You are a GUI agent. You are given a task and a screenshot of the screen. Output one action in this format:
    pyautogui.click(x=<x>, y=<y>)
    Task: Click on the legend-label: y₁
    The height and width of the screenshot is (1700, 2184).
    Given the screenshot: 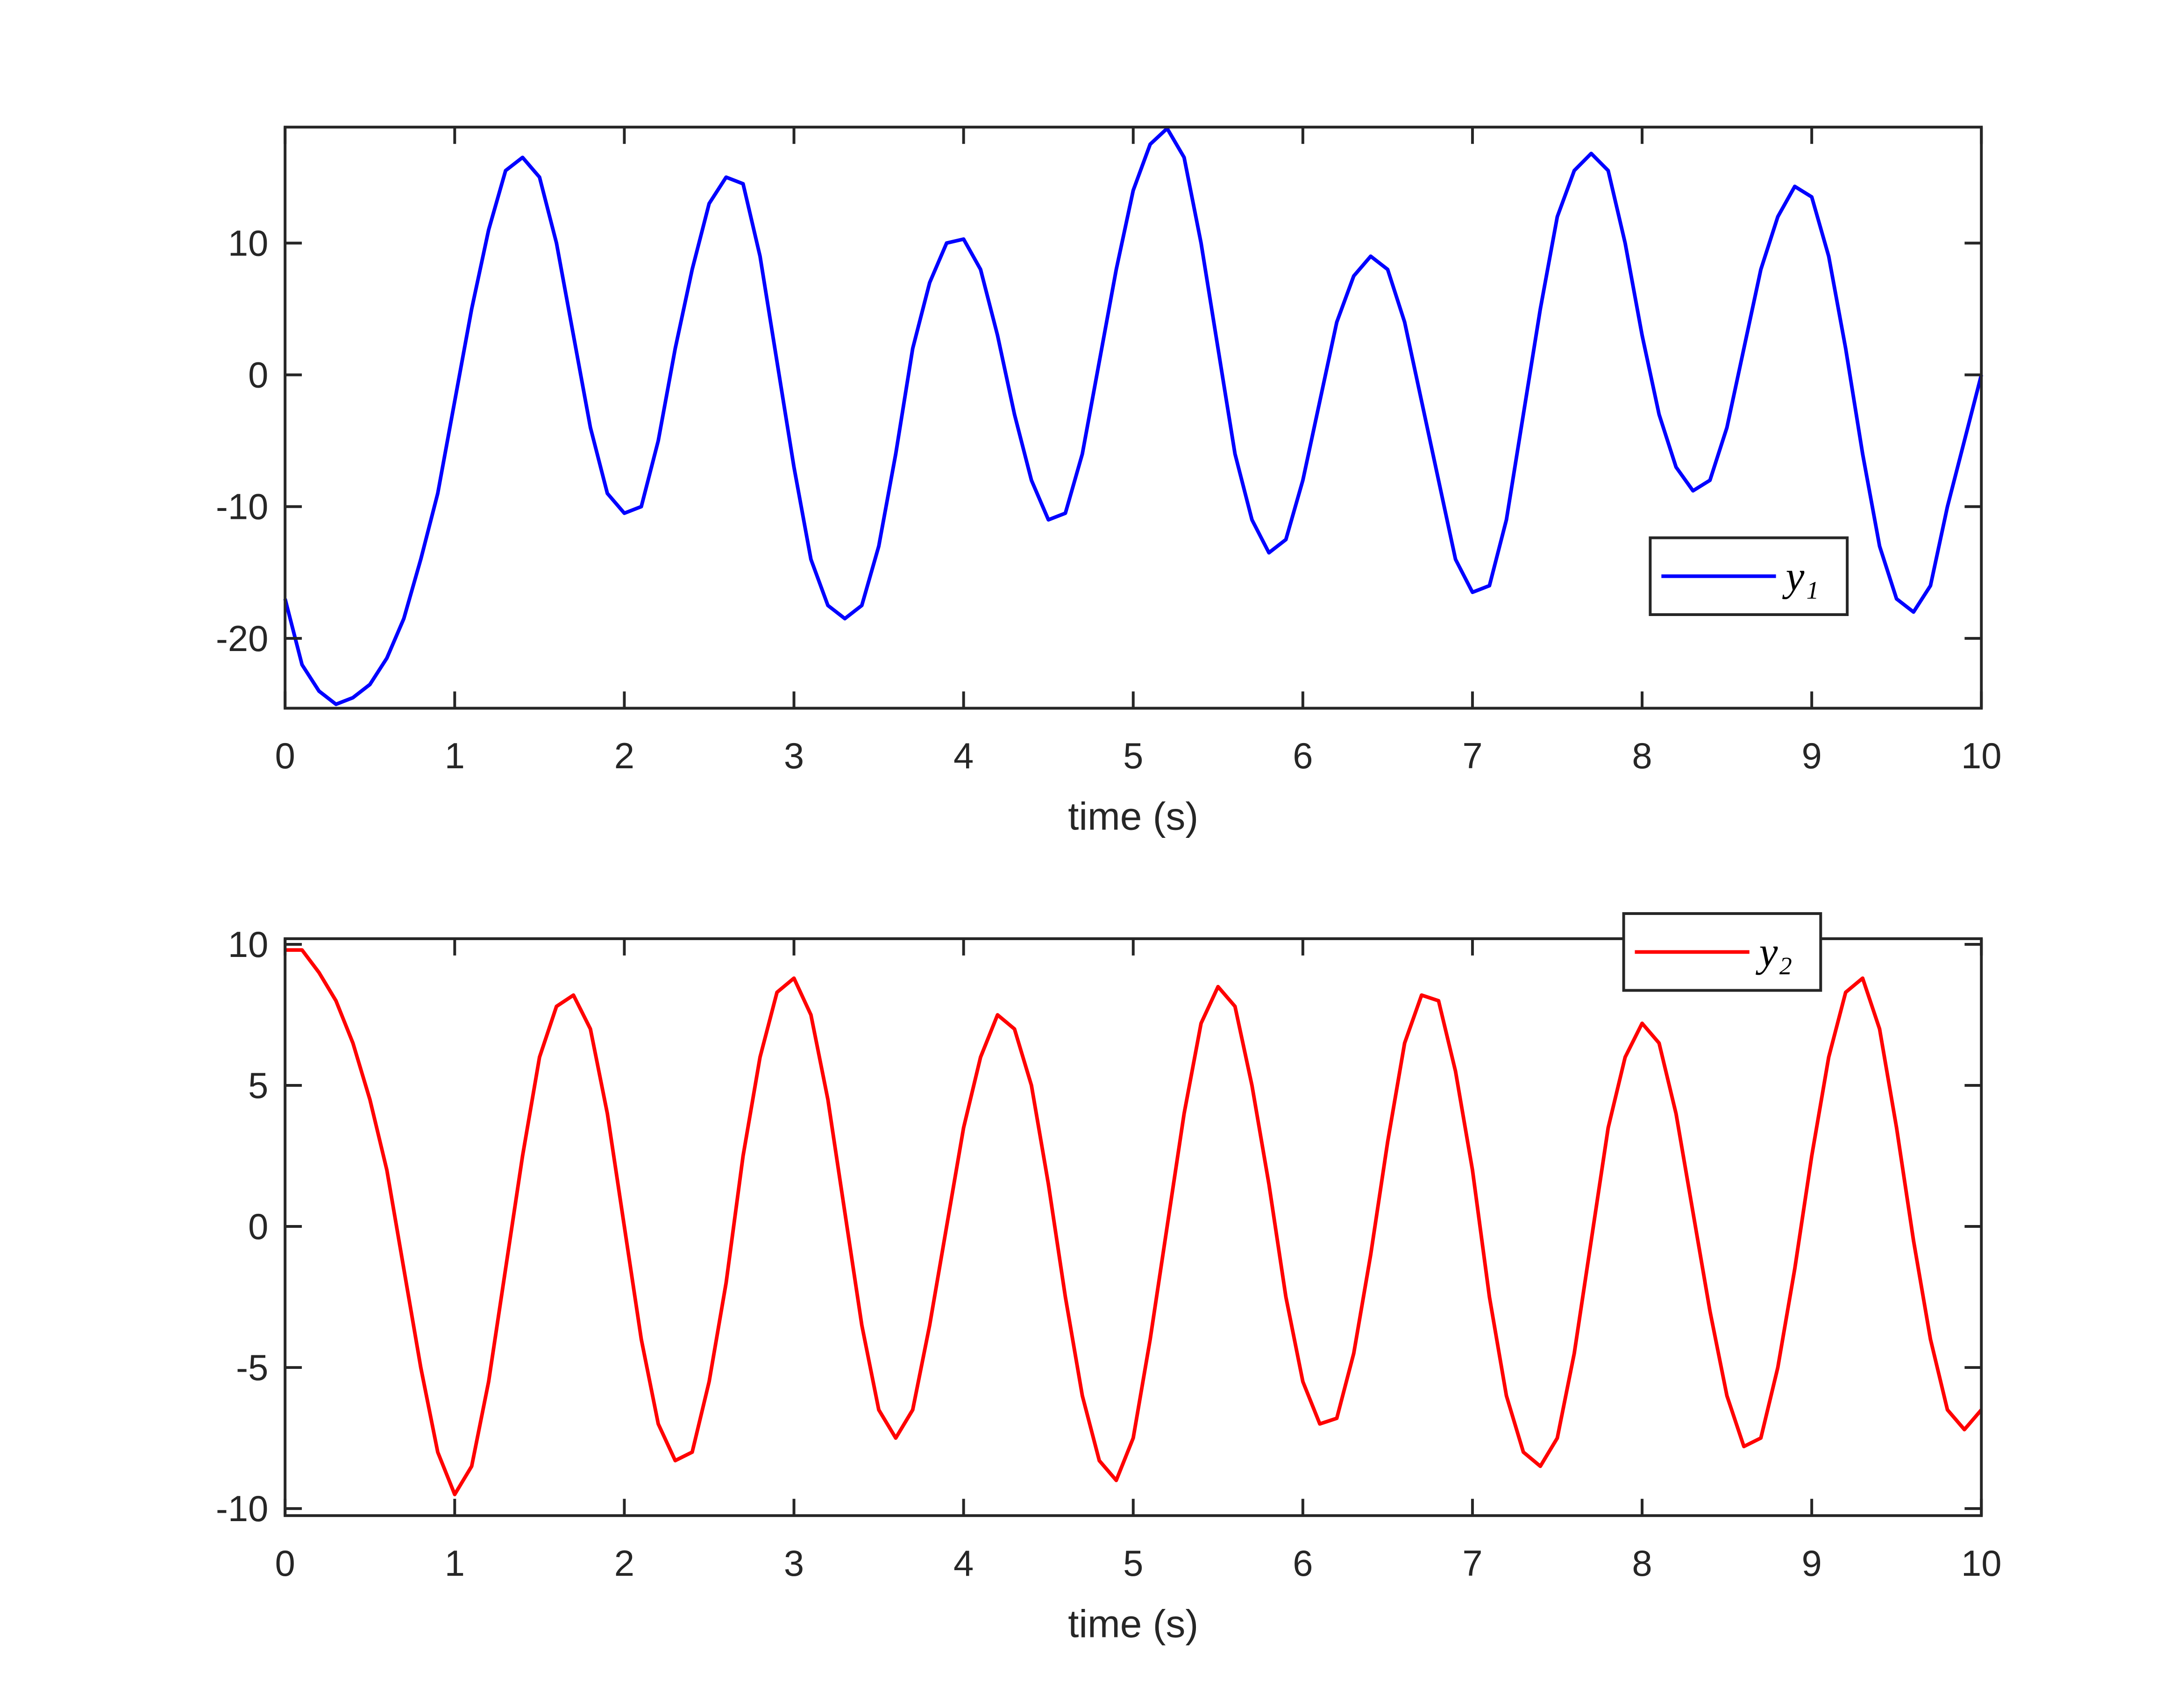 What is the action you would take?
    pyautogui.click(x=1800, y=576)
    